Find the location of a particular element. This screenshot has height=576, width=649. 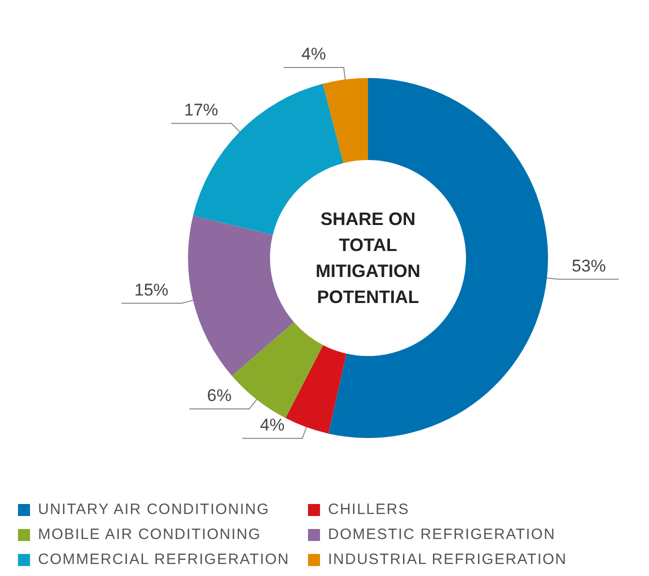

legend-label: COMMERCIAL REFRIGERATION is located at coordinates (164, 559).